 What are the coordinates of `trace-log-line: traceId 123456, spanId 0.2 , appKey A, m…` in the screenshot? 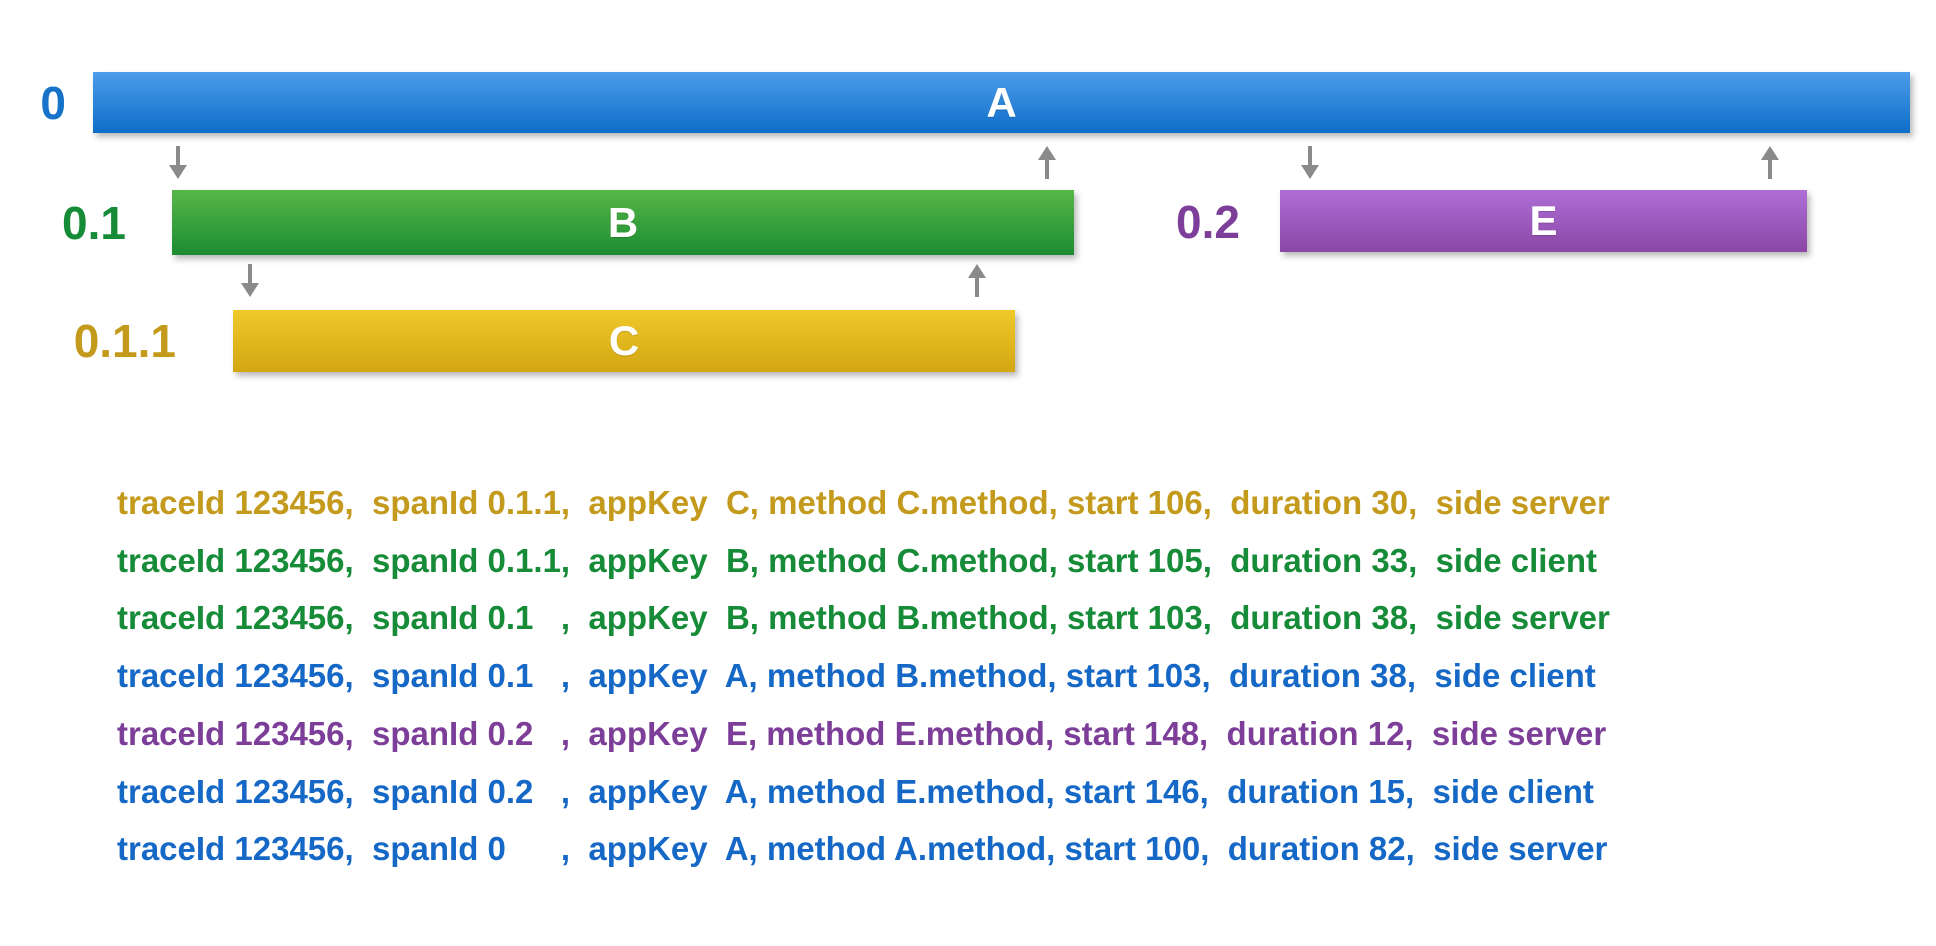 It's located at (855, 791).